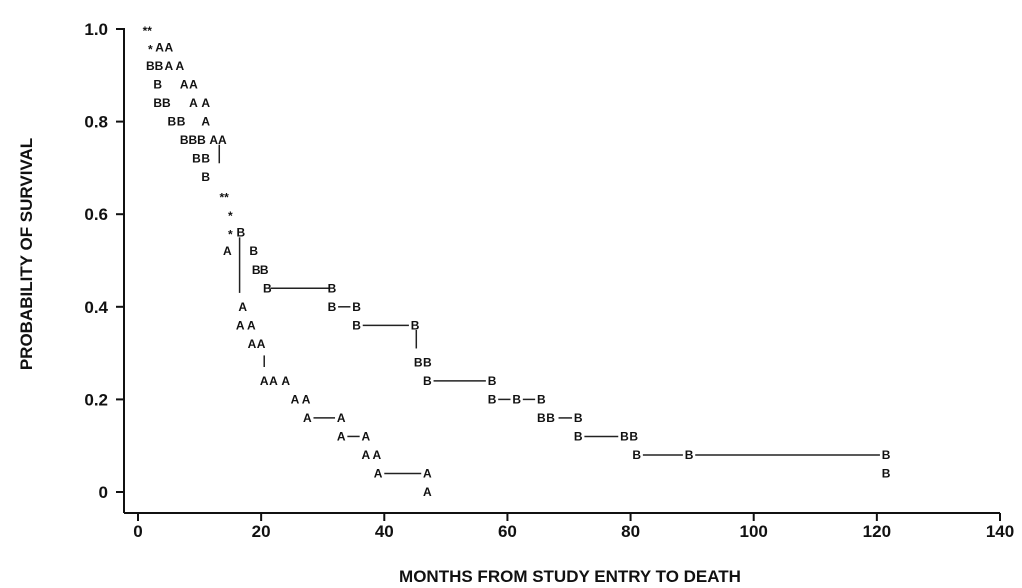 This screenshot has height=588, width=1022. Describe the element at coordinates (96, 29) in the screenshot. I see `y-tick-label: 1.0` at that location.